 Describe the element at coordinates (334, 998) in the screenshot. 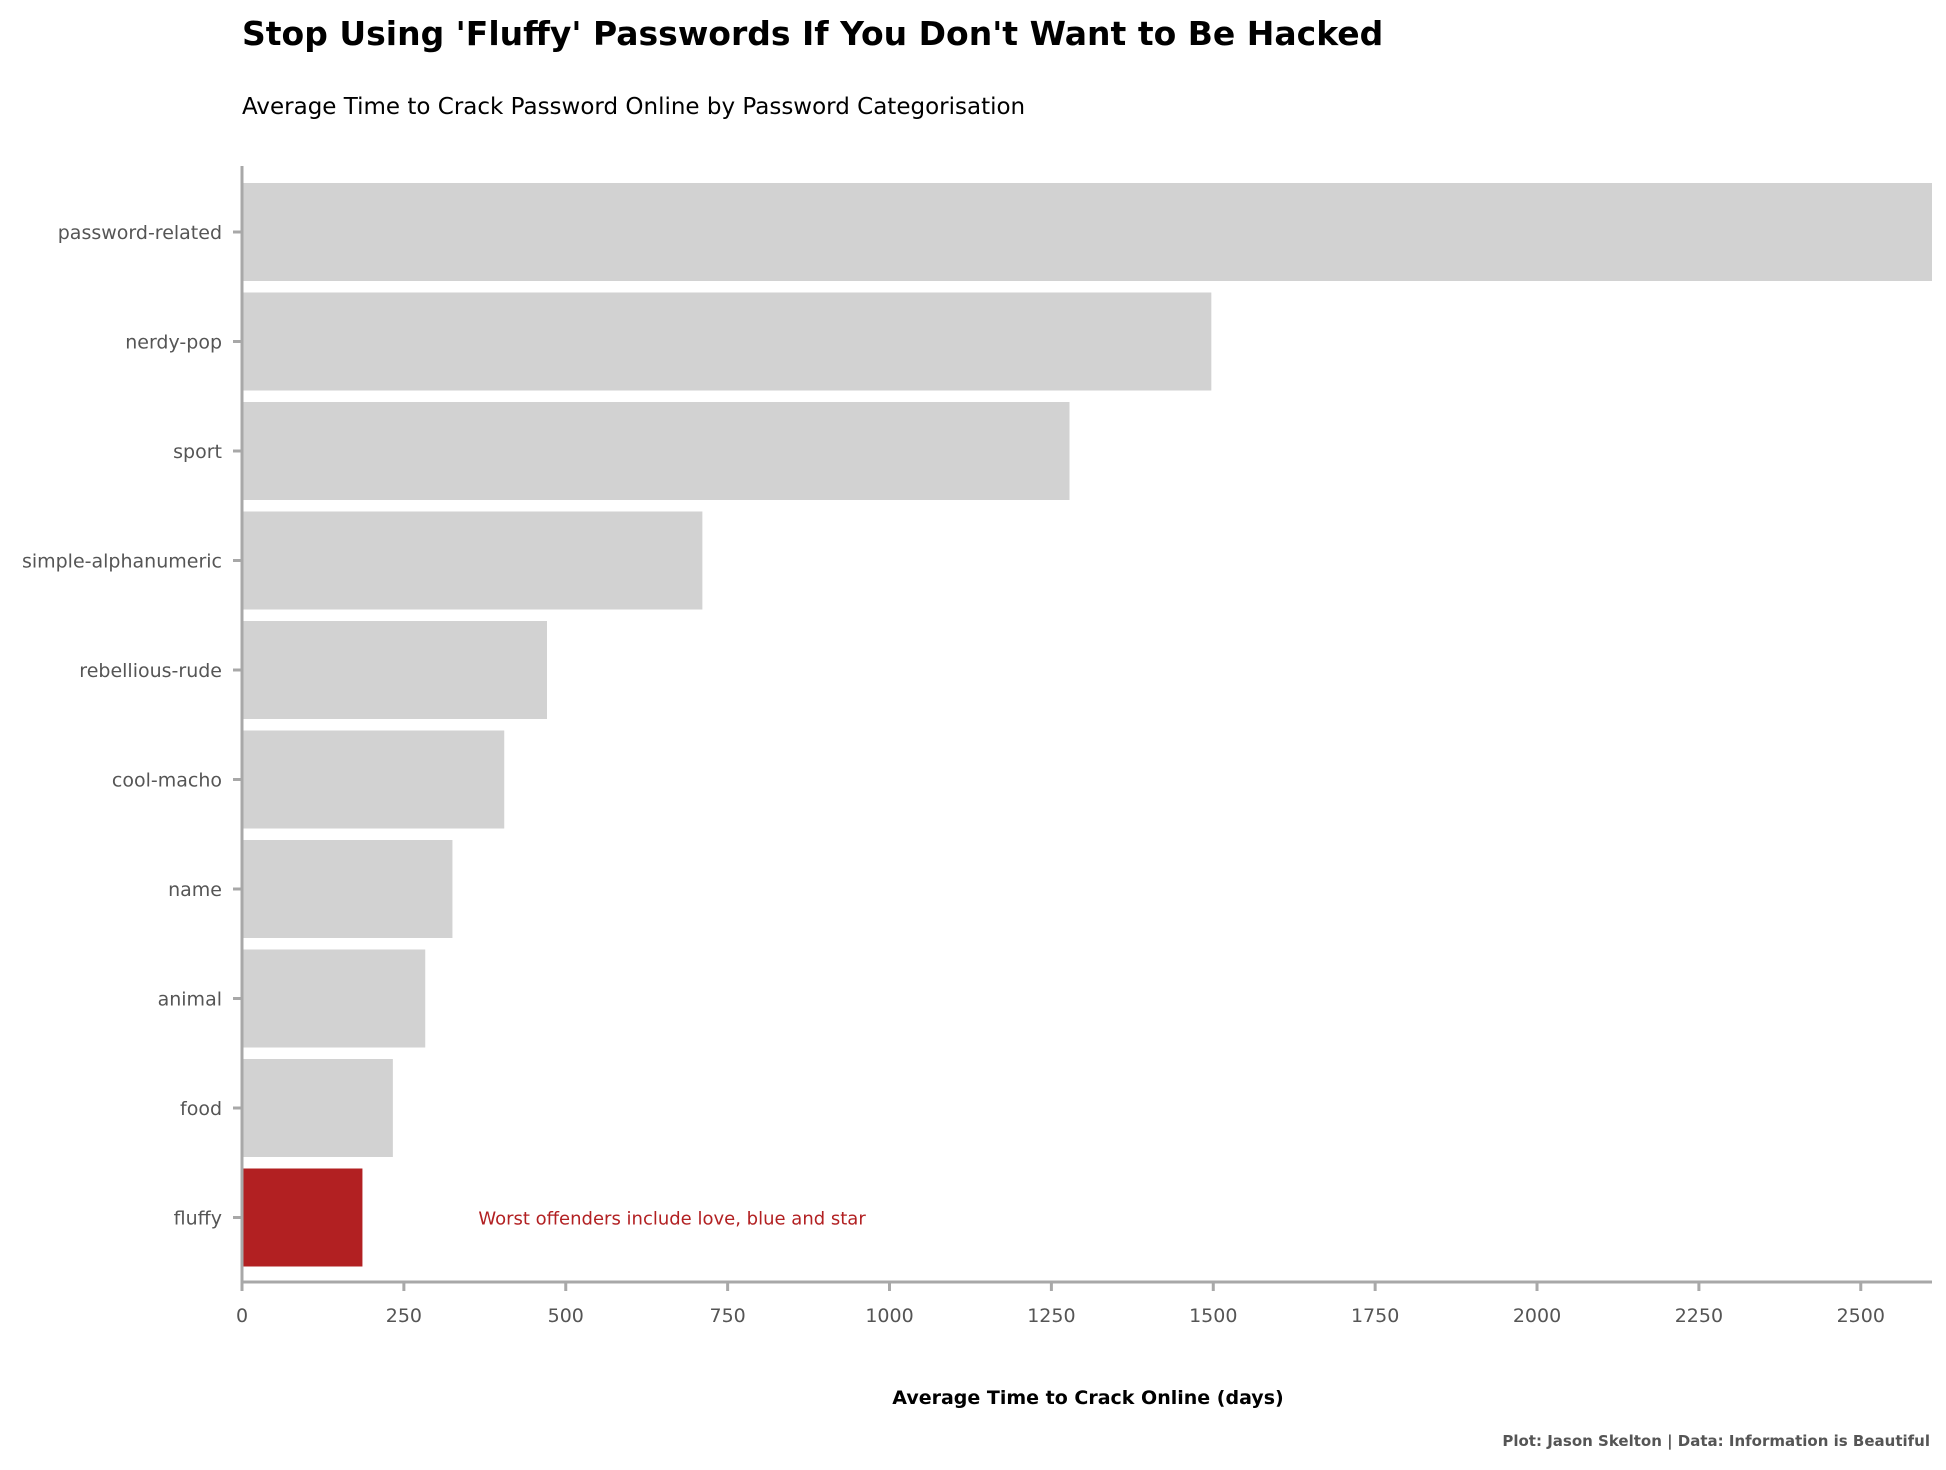

I see `bar-animal` at that location.